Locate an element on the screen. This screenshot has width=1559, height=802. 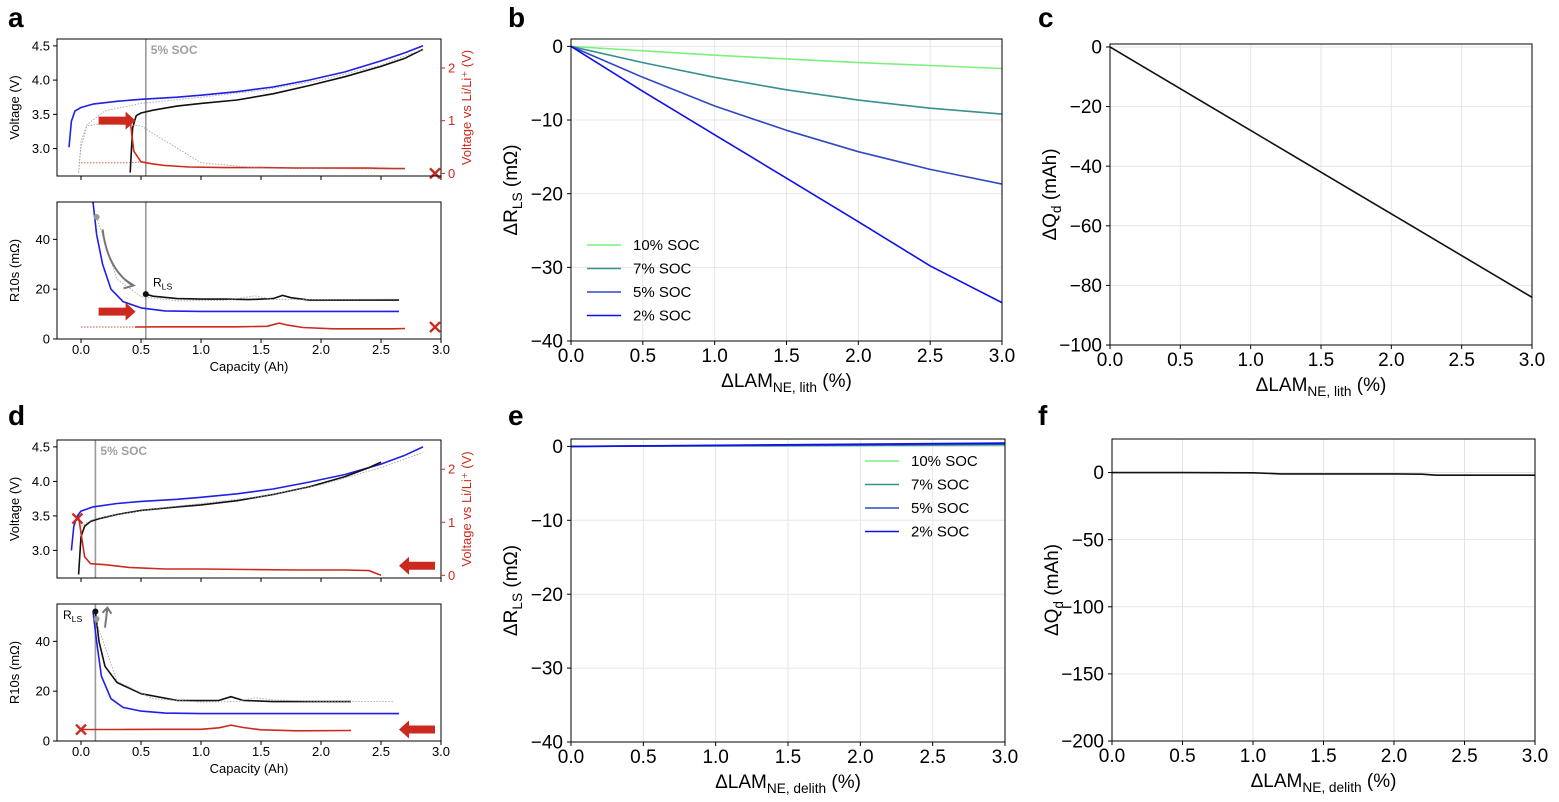
series-line-5-soc is located at coordinates (786, 115).